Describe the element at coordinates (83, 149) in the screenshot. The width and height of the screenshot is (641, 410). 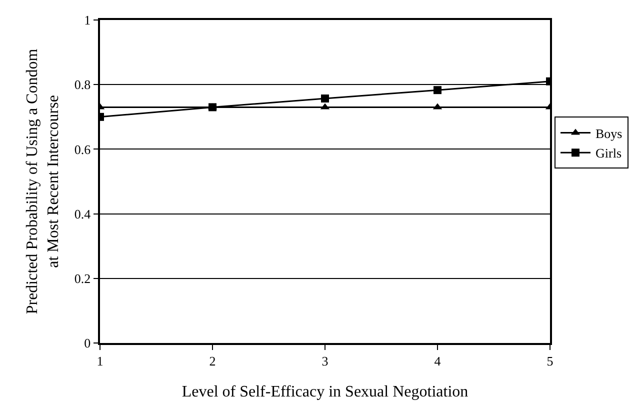
I see `y-tick-label: 0.6` at that location.